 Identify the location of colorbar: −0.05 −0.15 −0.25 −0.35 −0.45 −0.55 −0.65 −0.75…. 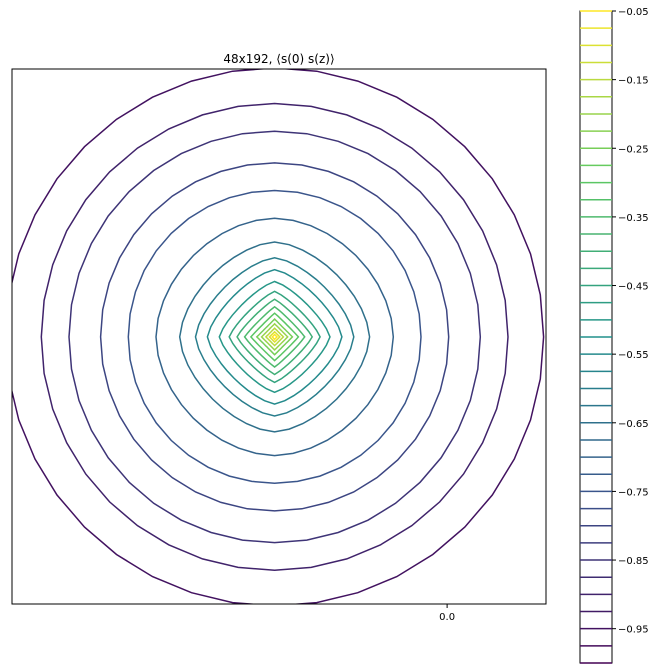
(614, 335).